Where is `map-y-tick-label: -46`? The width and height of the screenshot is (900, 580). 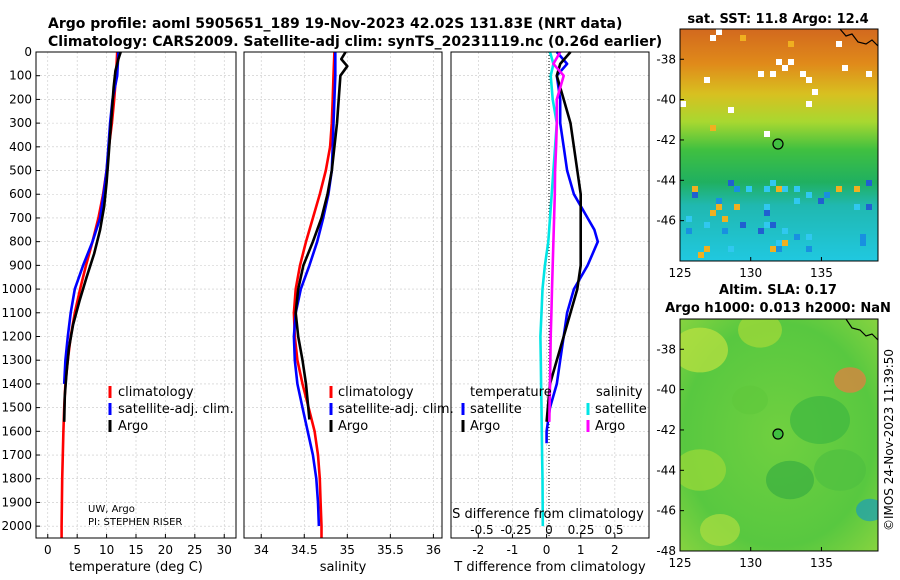 map-y-tick-label: -46 is located at coordinates (666, 511).